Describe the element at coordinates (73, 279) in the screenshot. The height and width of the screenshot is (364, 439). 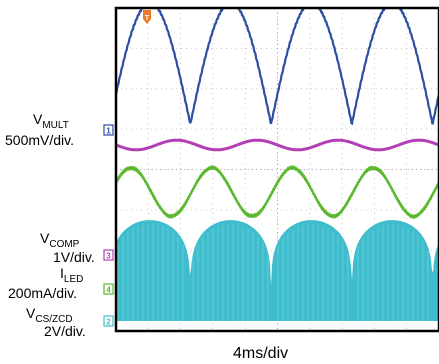
I see `ch4-name-sub: LED` at that location.